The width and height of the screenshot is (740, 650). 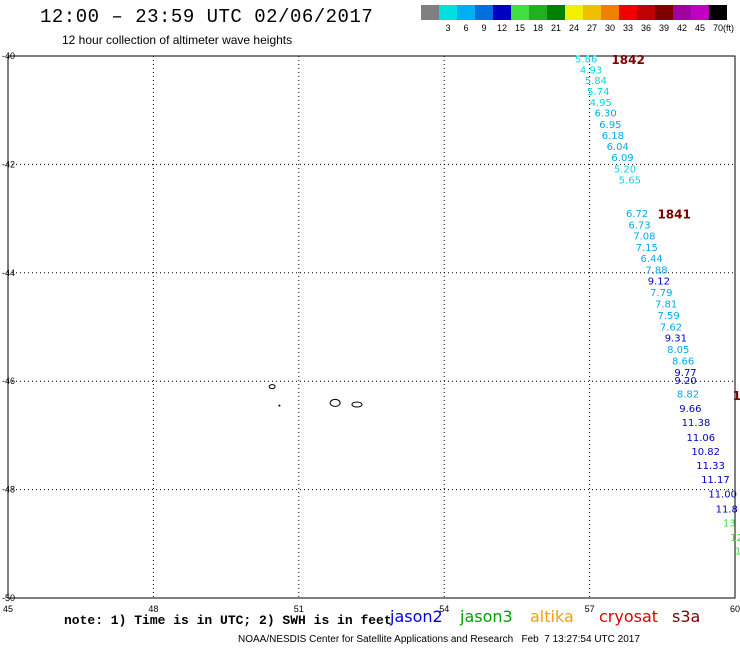 I want to click on latitude-tick-label: -48, so click(x=8, y=490).